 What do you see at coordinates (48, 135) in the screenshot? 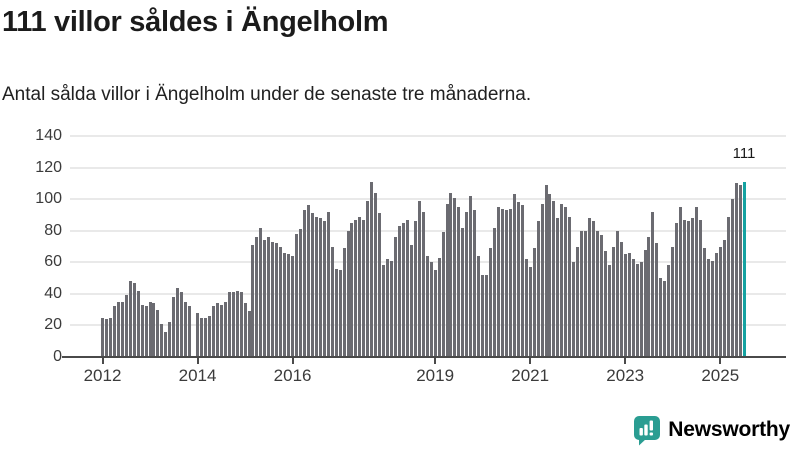
I see `y-axis-label: 140` at bounding box center [48, 135].